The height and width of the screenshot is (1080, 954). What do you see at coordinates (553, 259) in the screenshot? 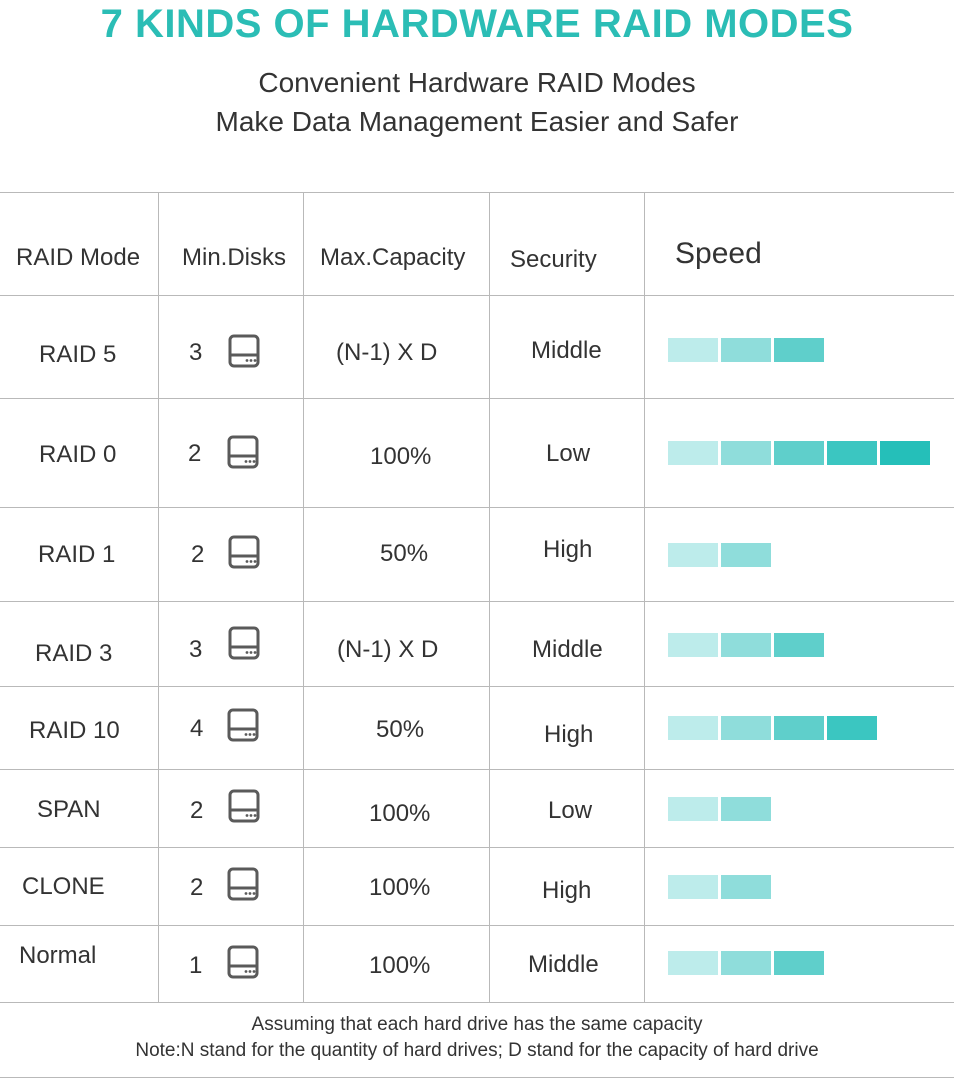
I see `header-security: Security` at bounding box center [553, 259].